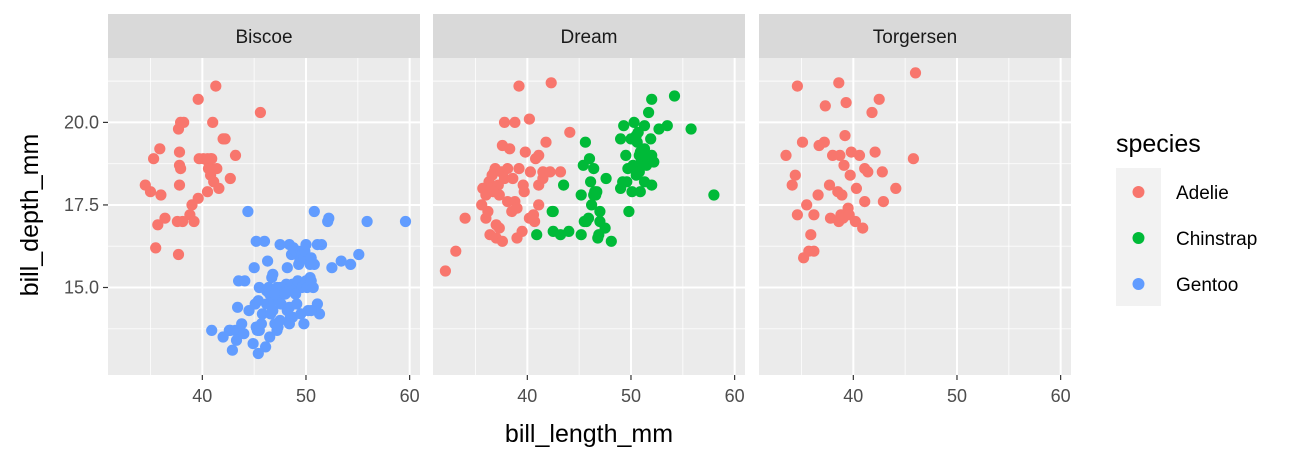  I want to click on x-axis-title: bill_length_mm, so click(589, 434).